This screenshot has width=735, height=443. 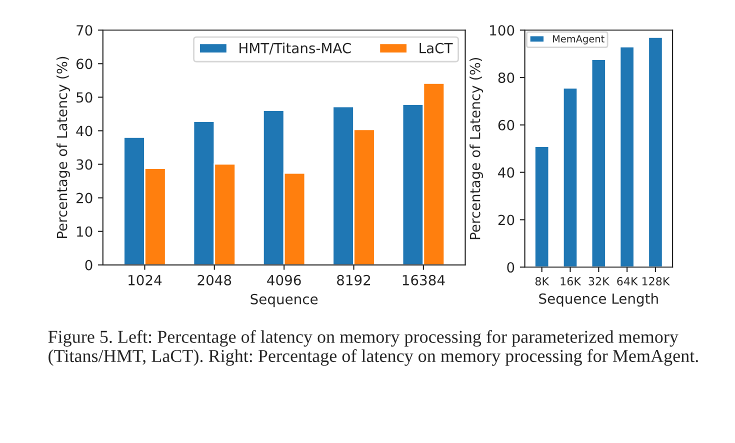 I want to click on legend-label: MemAgent, so click(x=578, y=39).